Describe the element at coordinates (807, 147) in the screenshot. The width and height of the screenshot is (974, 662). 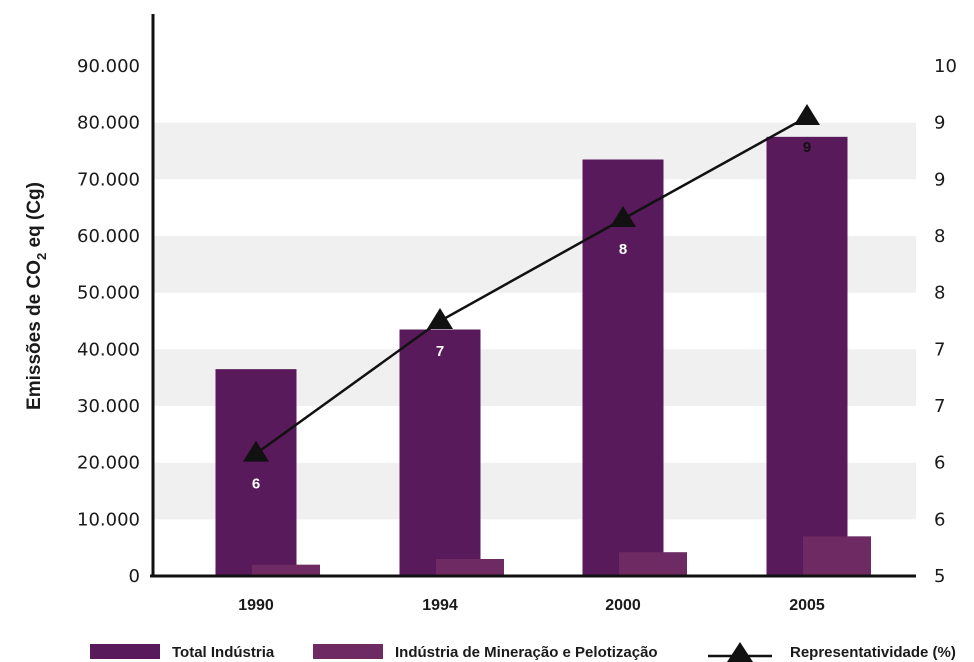
I see `data-label: 9` at that location.